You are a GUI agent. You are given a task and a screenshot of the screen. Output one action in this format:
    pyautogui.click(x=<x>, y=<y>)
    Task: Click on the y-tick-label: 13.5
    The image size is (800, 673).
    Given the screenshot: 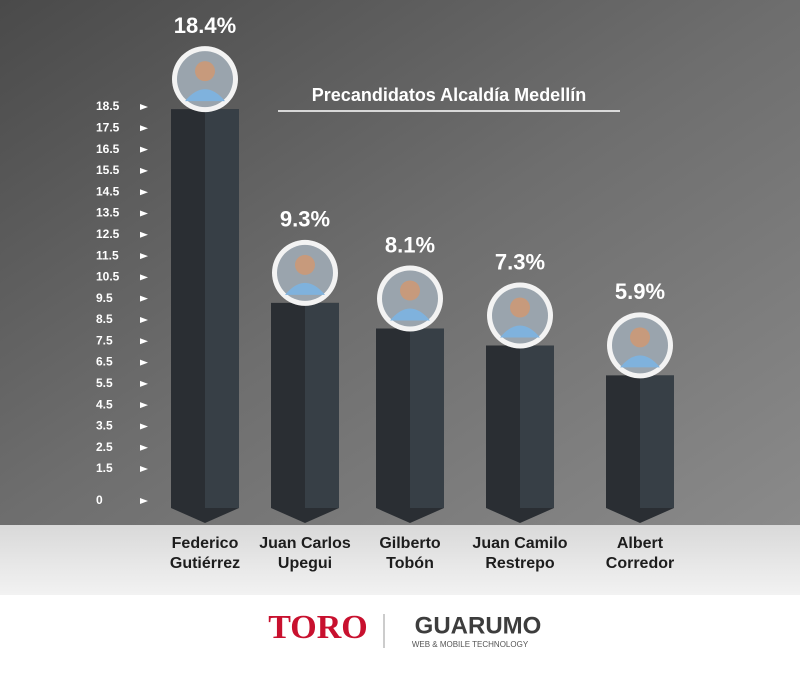 What is the action you would take?
    pyautogui.click(x=108, y=213)
    